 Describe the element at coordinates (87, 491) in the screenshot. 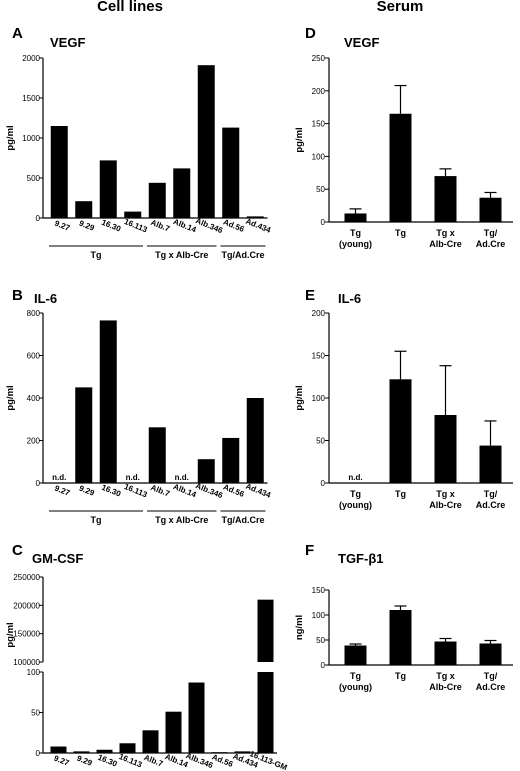

I see `x-tick-label-b: 9.29` at that location.